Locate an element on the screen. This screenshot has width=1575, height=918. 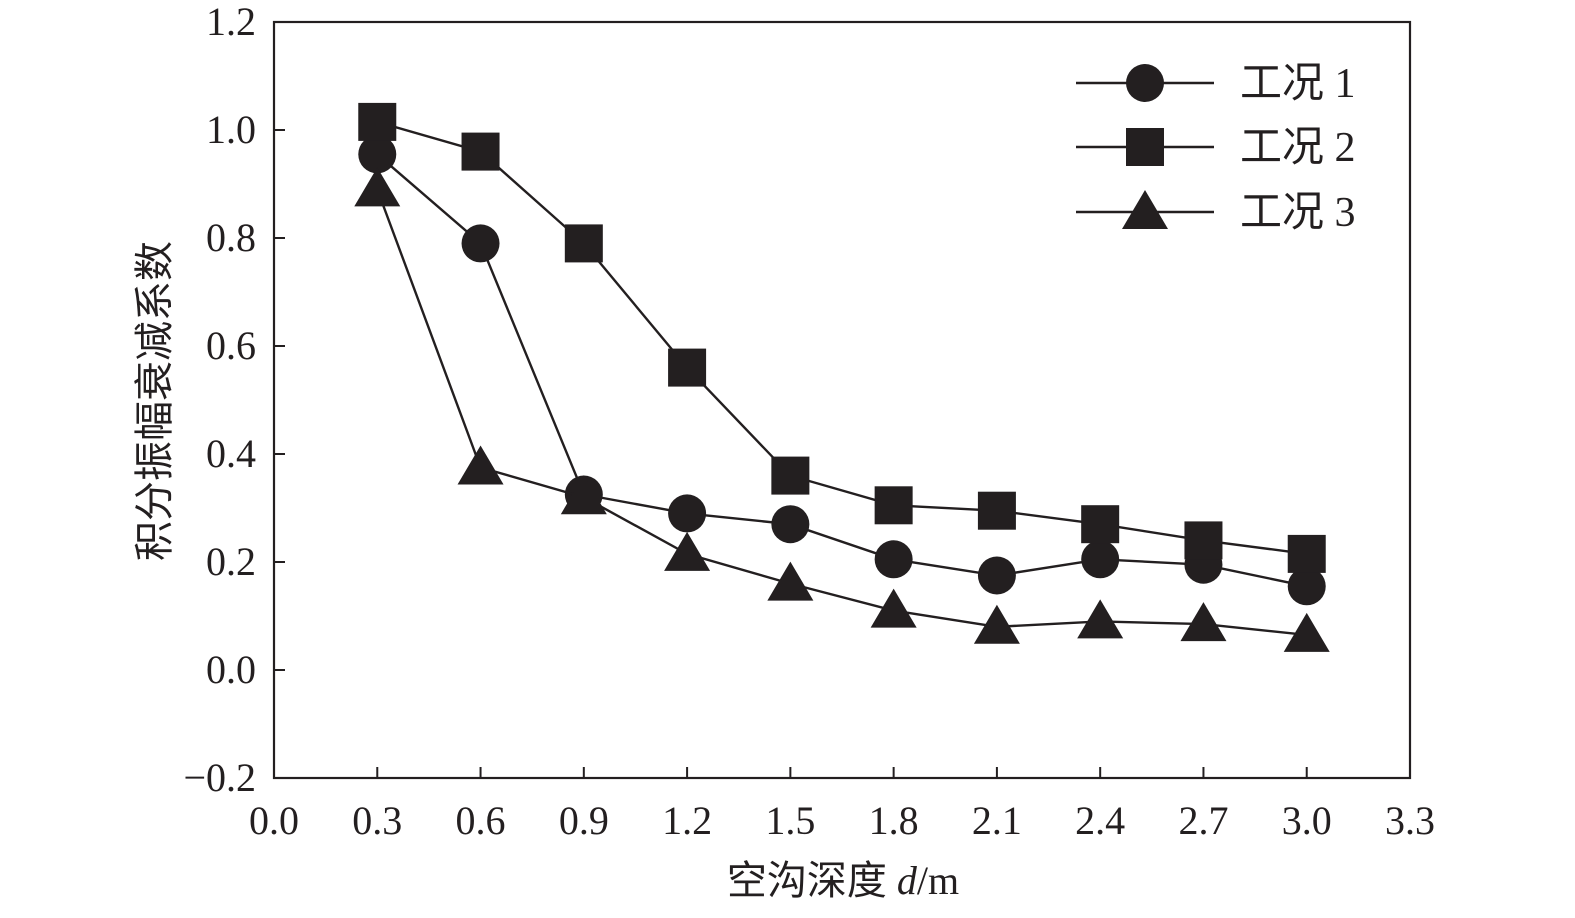
x-axis-title-variable: d is located at coordinates (907, 880).